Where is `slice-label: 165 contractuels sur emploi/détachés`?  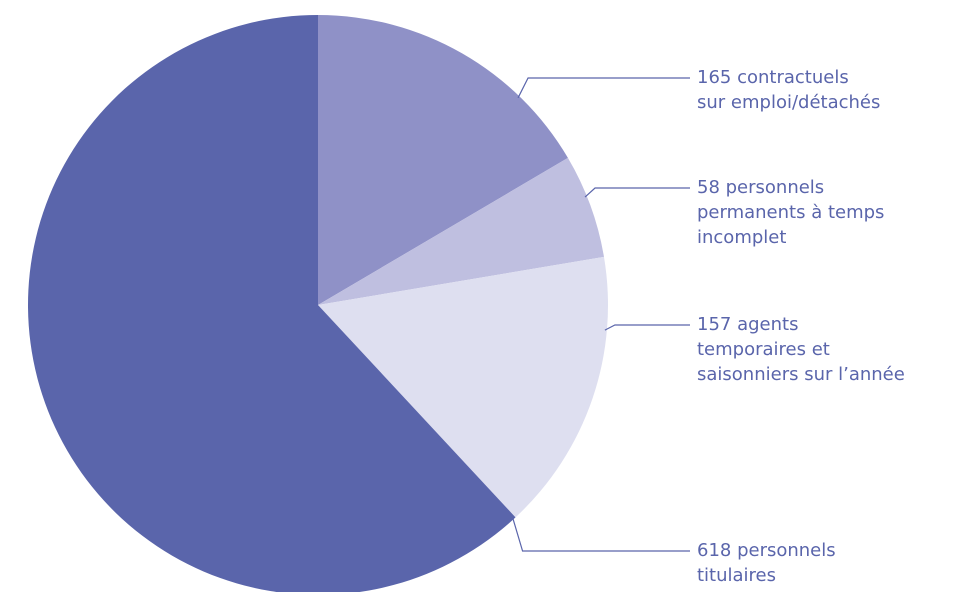 slice-label: 165 contractuels sur emploi/détachés is located at coordinates (789, 90).